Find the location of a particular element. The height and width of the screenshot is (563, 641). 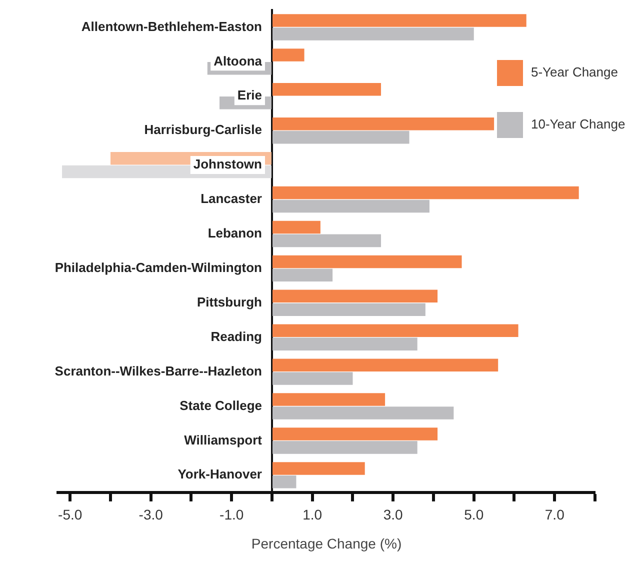

x-tick-label: 7.0 is located at coordinates (554, 514).